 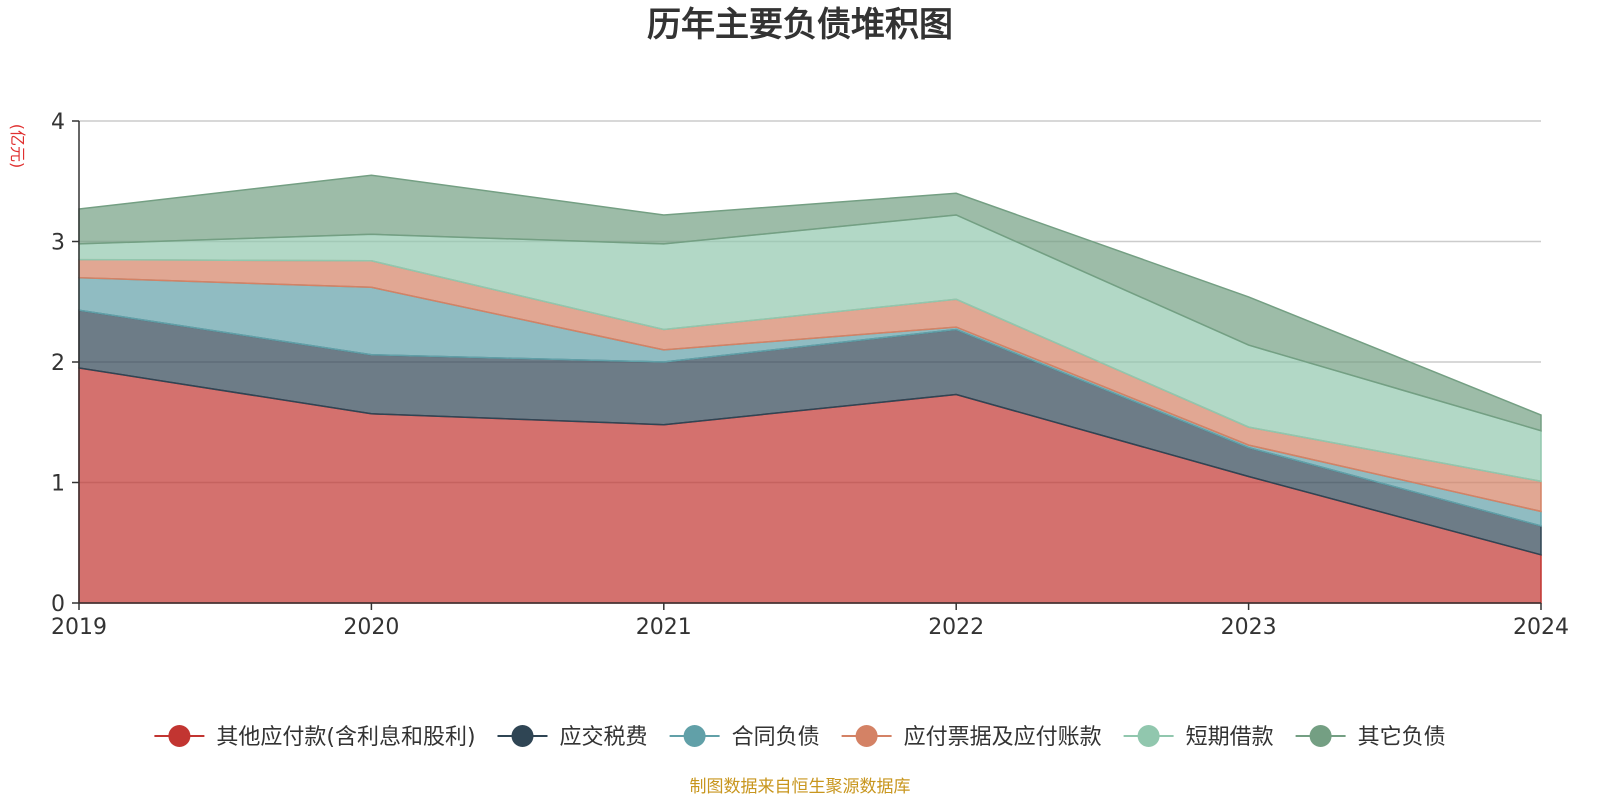 I want to click on legend: 其他应付款(含利息和股利) 应交税费 合同负债 应付票据及应付账款 短期借款 其它负债, so click(x=800, y=737).